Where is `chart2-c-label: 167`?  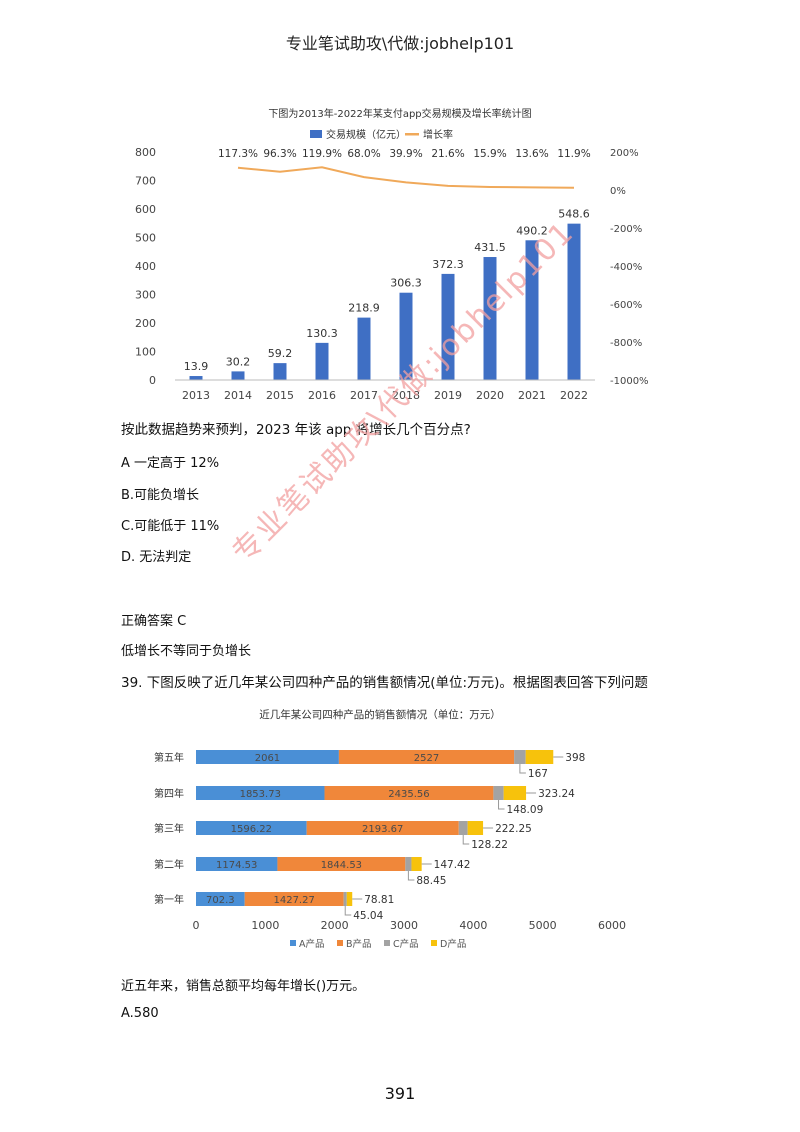 chart2-c-label: 167 is located at coordinates (538, 774).